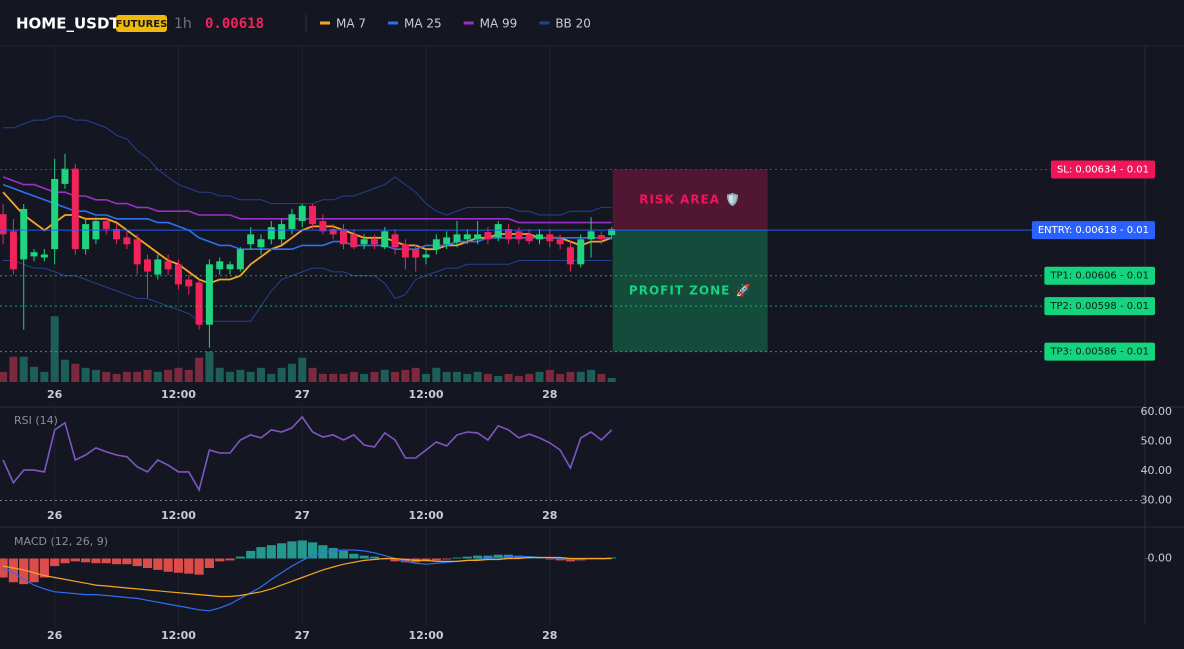  I want to click on interval: 1h, so click(183, 24).